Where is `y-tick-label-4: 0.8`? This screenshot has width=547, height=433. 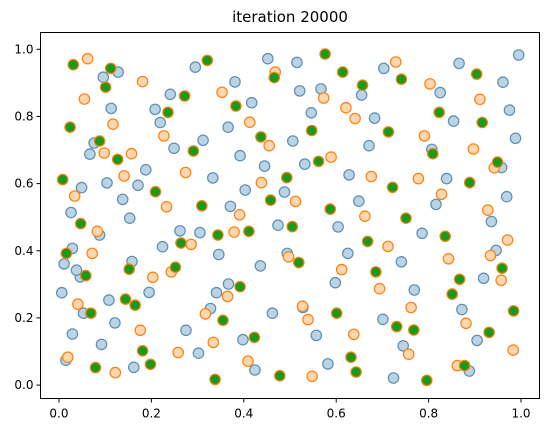
y-tick-label-4: 0.8 is located at coordinates (23, 116).